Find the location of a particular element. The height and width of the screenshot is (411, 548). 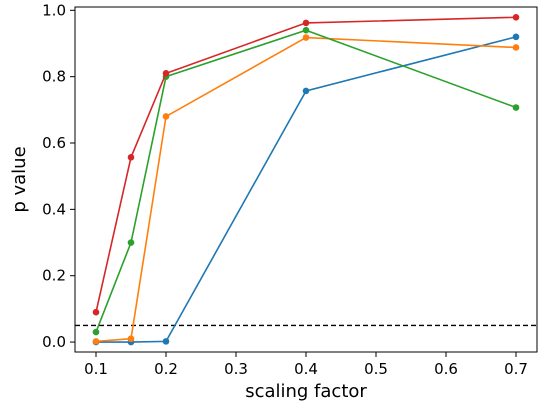

y-tick-label: 0.4 is located at coordinates (54, 209).